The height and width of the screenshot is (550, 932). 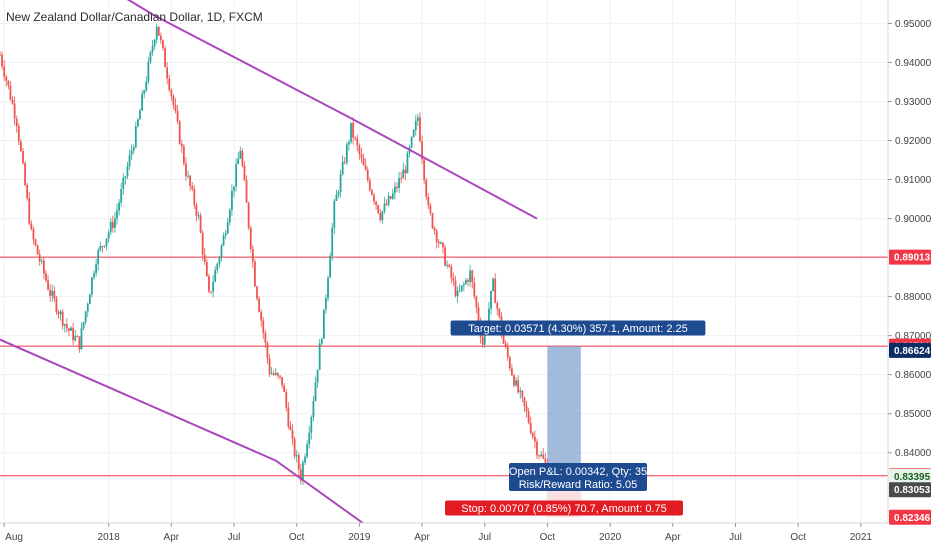 I want to click on price-tag: 0.86624, so click(x=912, y=351).